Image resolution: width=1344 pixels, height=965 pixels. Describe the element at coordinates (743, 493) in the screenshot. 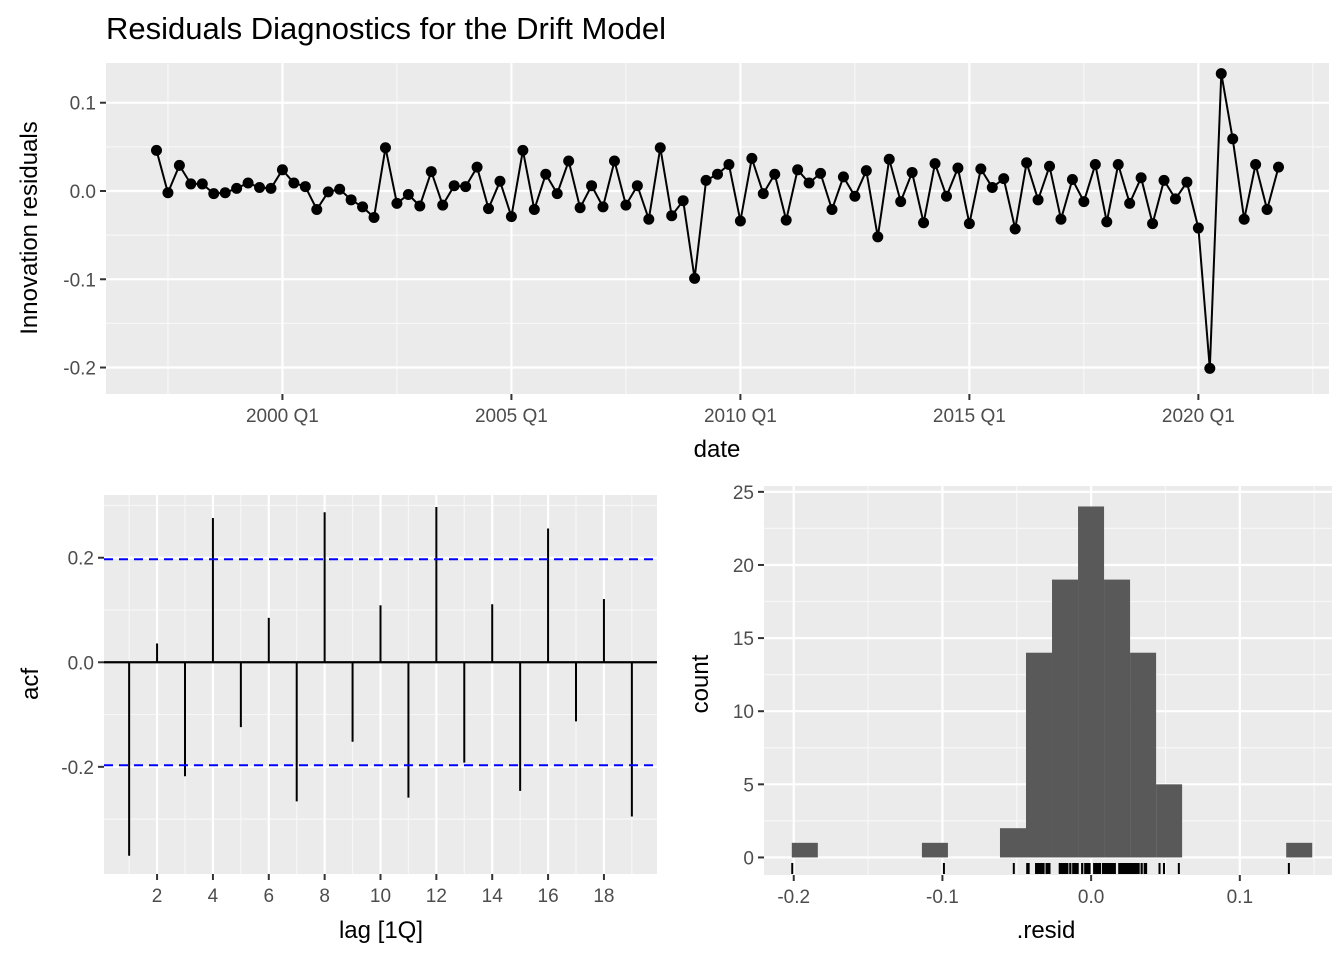

I see `histogram-y-tick-label: 25` at that location.